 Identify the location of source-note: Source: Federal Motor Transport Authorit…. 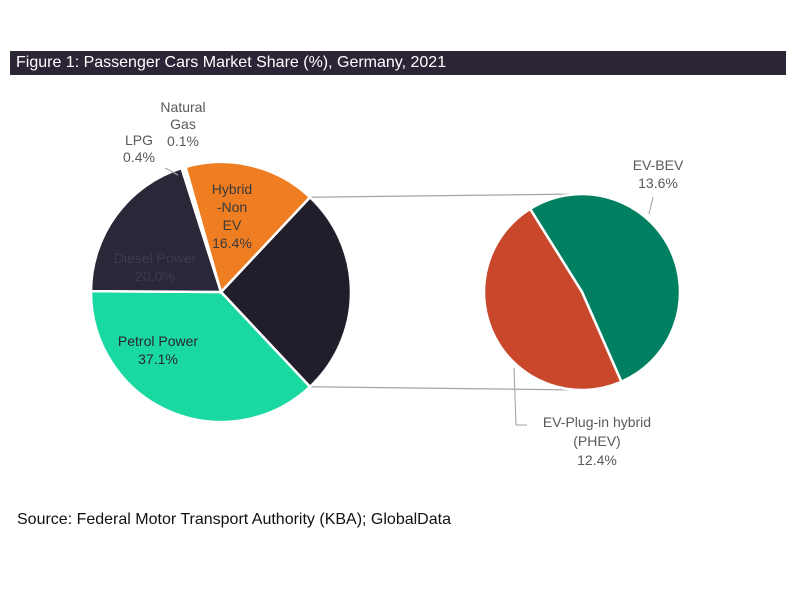
(234, 519).